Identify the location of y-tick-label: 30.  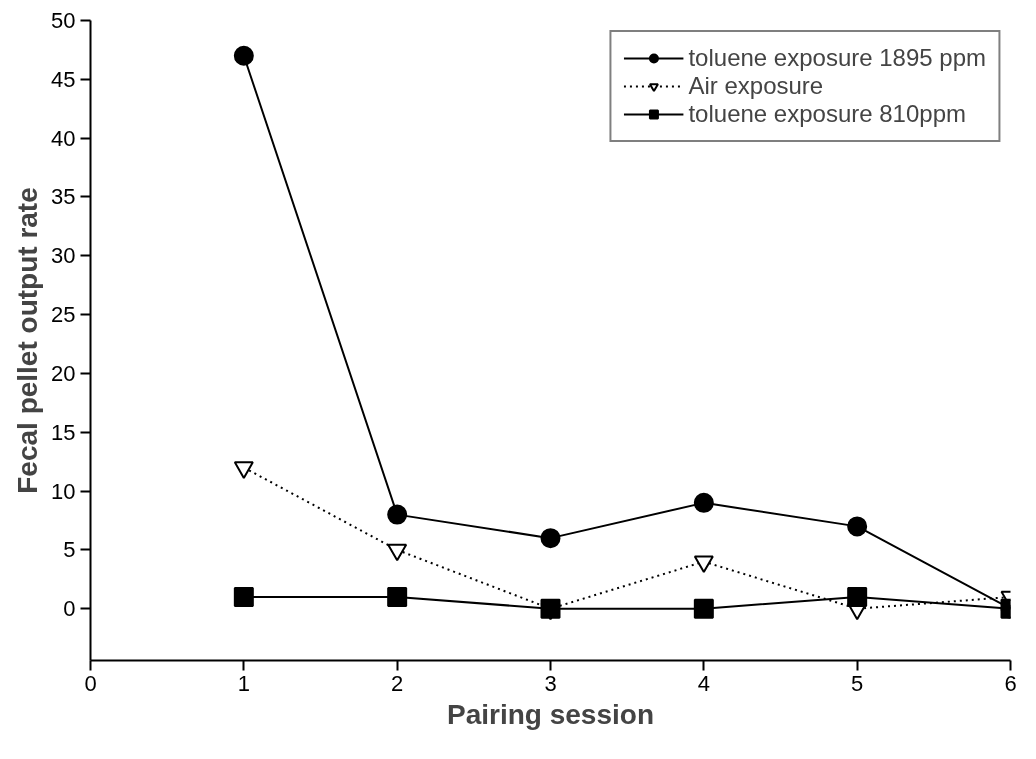
(63, 256).